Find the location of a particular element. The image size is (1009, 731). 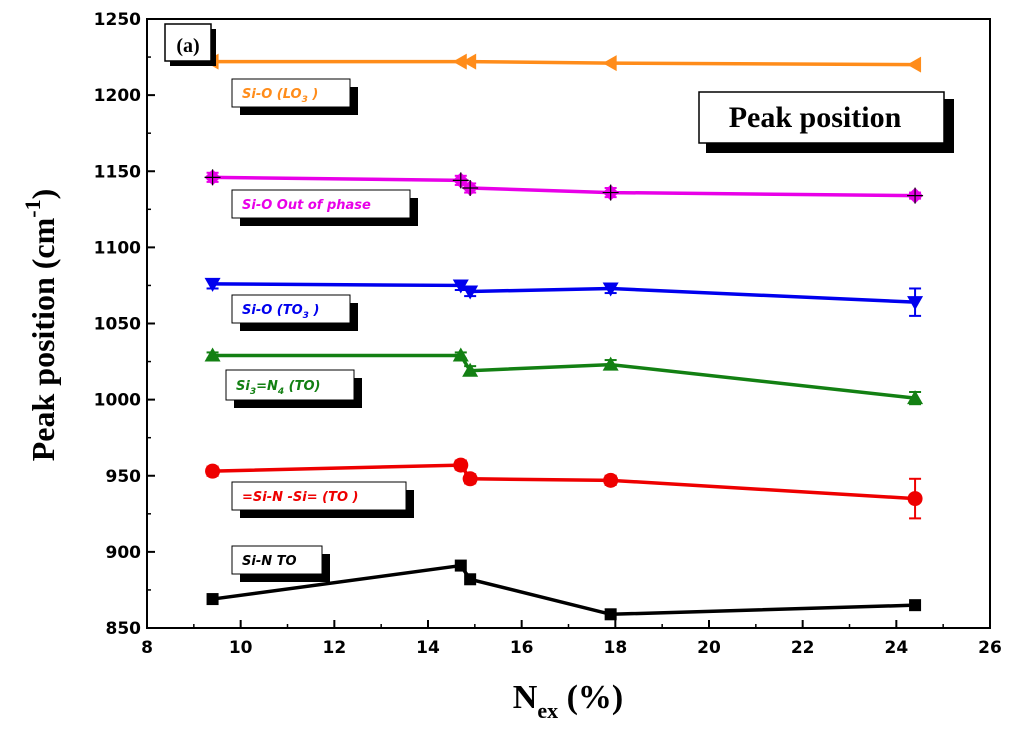

series-label-text: Si-N TO is located at coordinates (269, 561).